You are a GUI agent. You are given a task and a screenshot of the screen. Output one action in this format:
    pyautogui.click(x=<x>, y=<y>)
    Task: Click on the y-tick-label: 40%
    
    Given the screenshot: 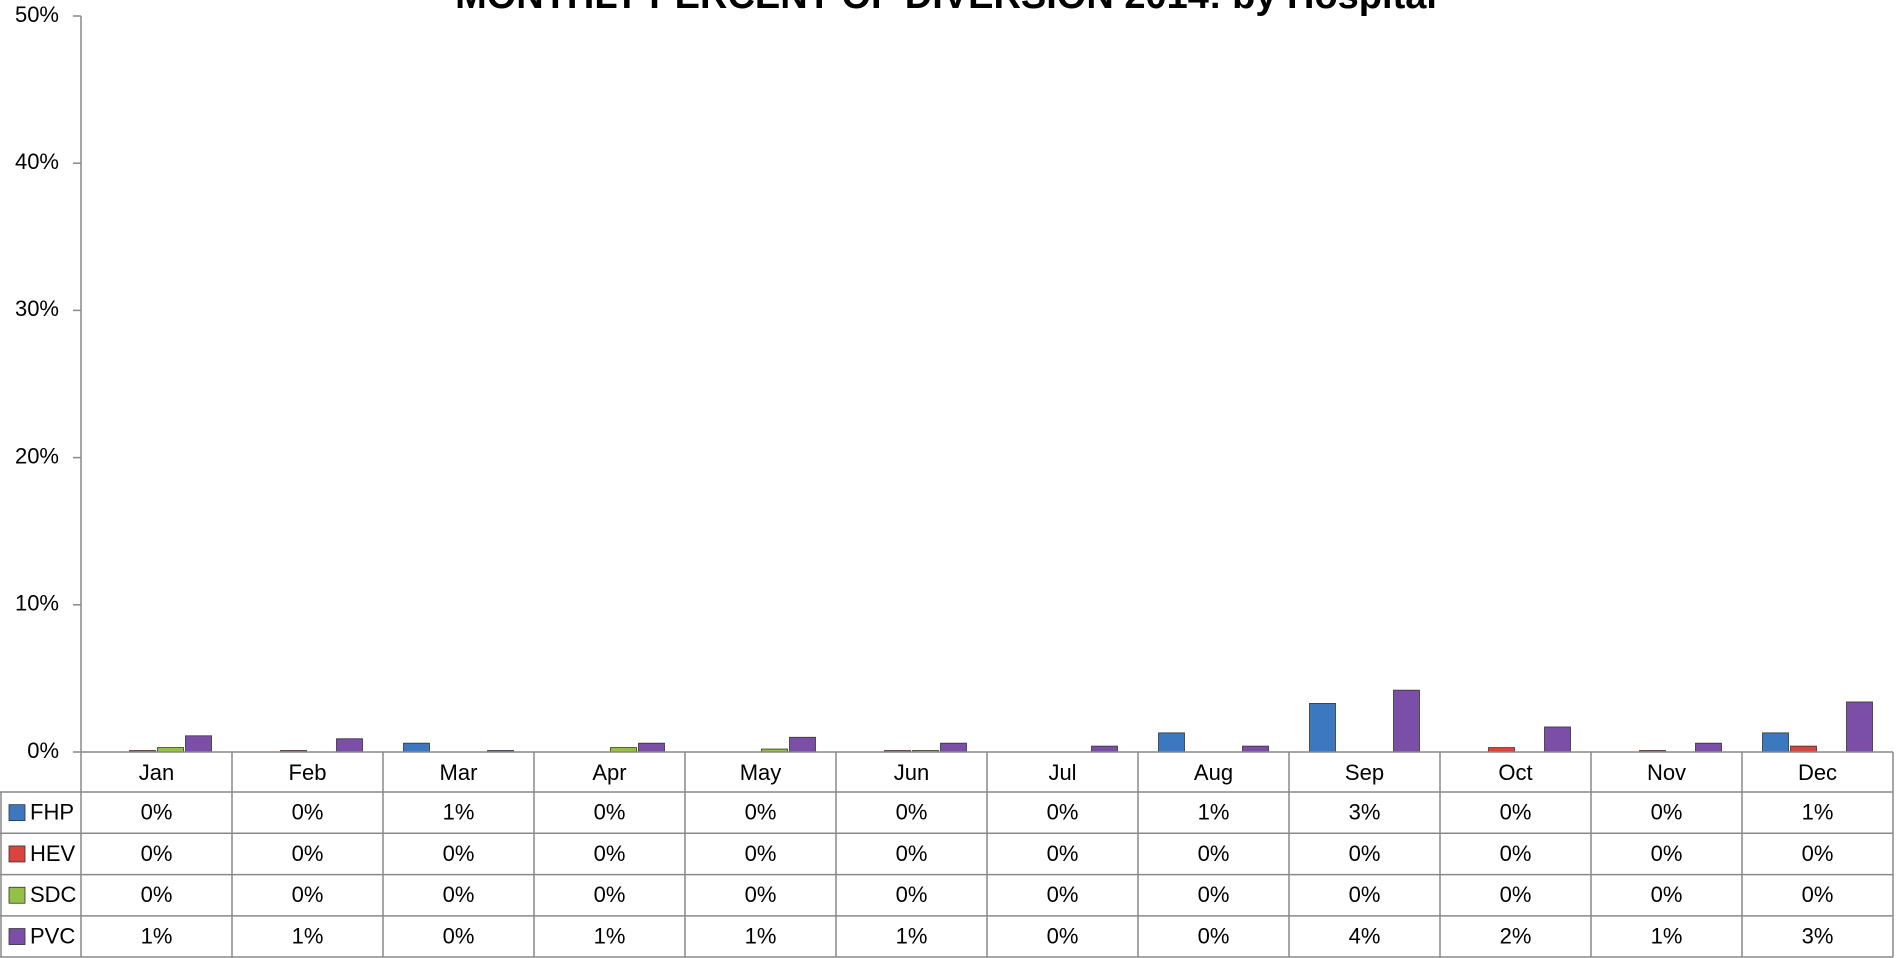 What is the action you would take?
    pyautogui.click(x=37, y=161)
    